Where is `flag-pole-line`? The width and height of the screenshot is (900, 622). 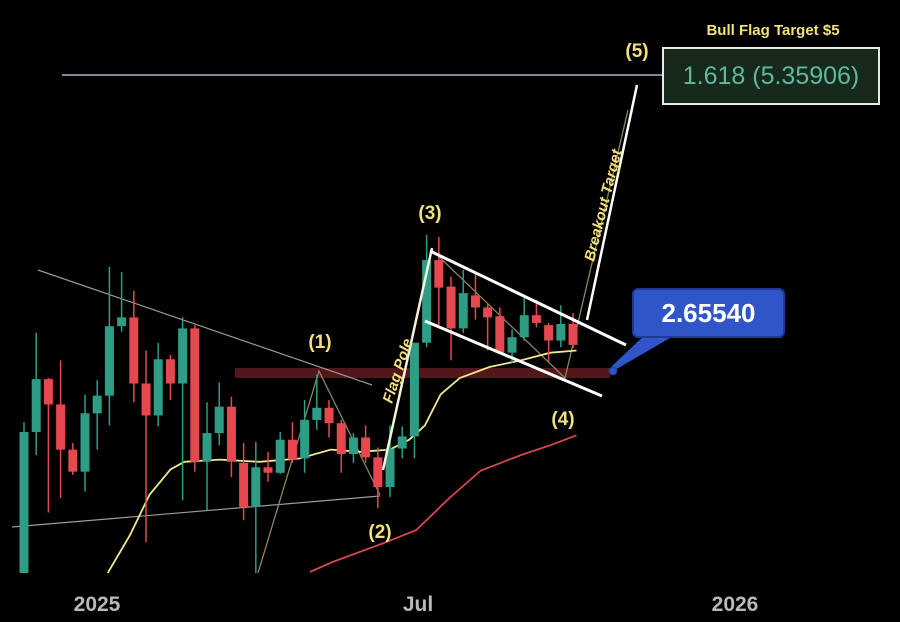 flag-pole-line is located at coordinates (407, 359).